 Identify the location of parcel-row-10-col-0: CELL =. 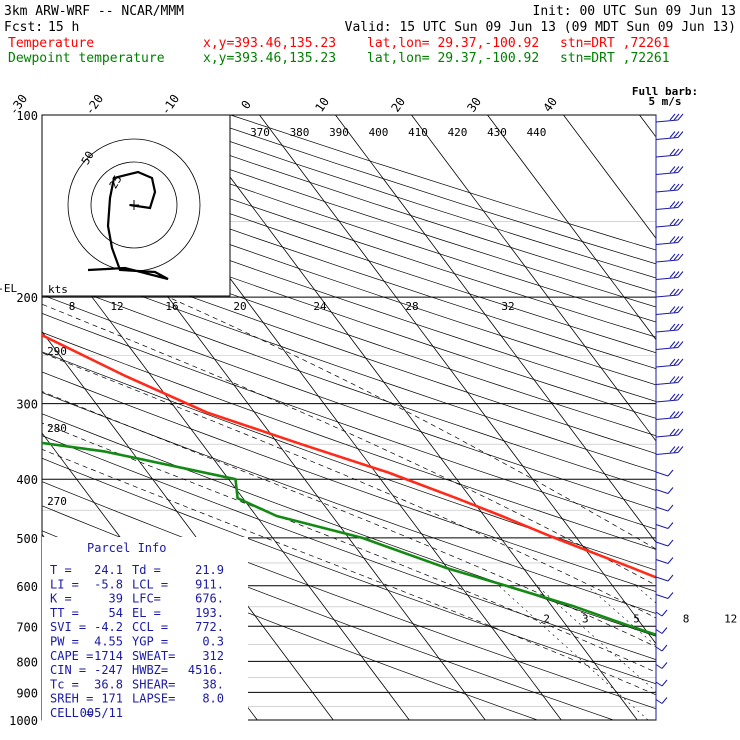
(71, 713).